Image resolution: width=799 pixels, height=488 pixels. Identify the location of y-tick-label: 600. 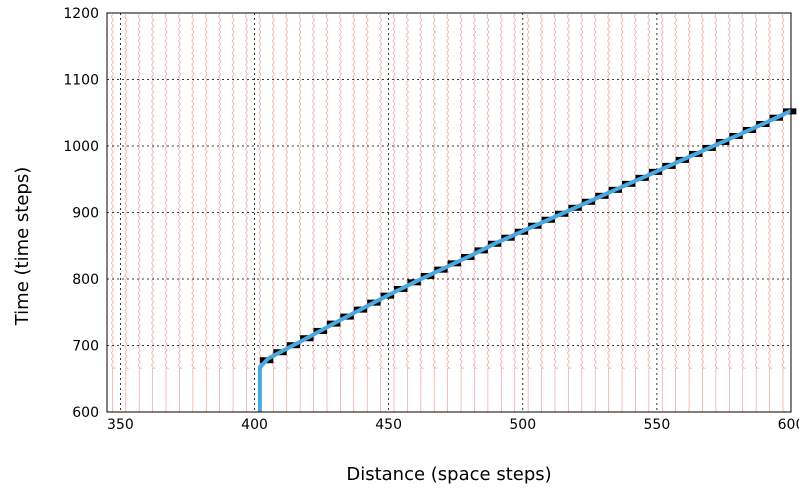
(85, 413).